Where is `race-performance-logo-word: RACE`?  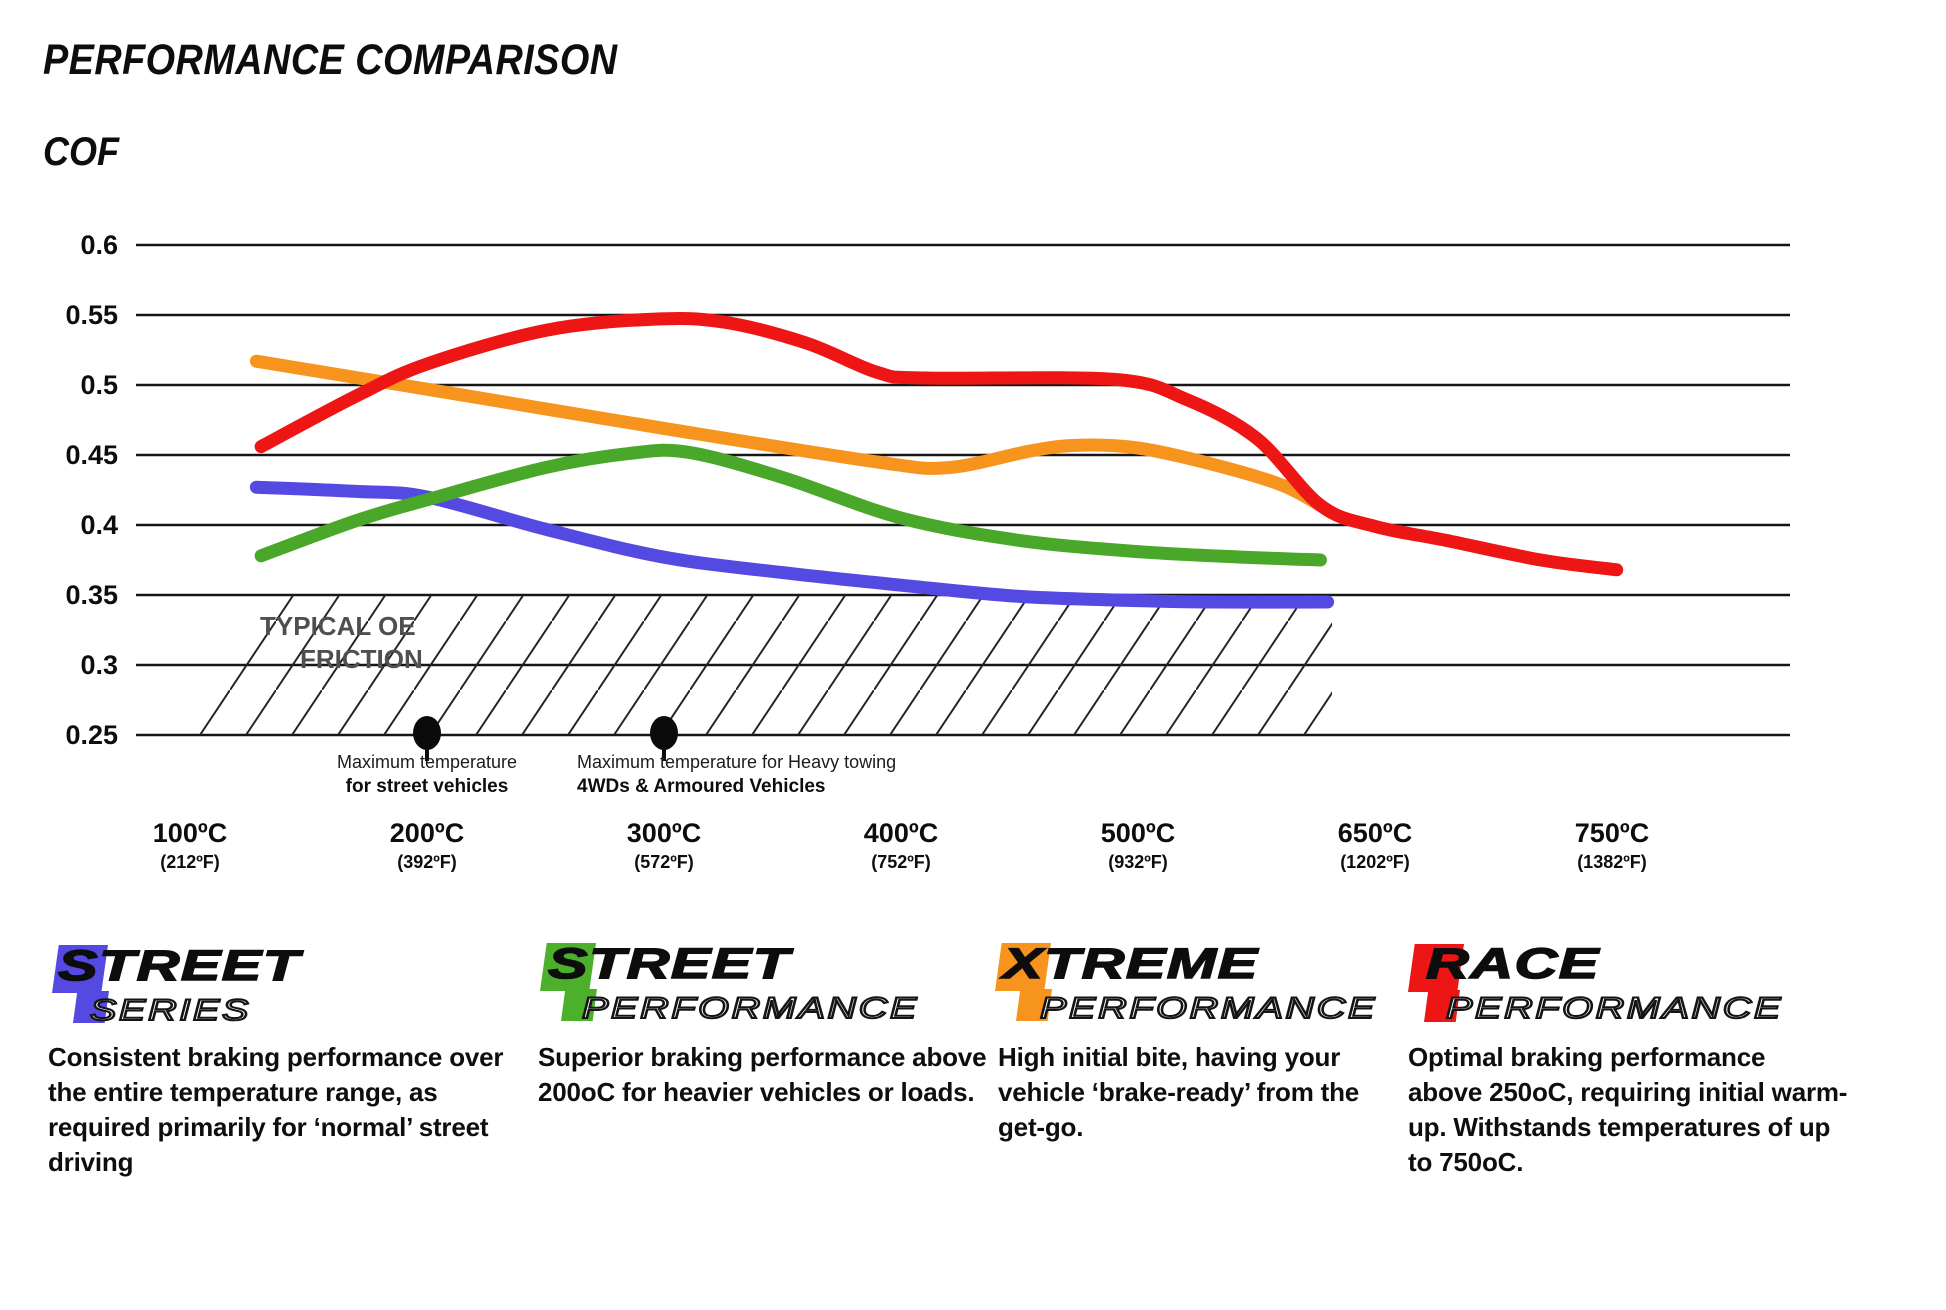
race-performance-logo-word: RACE is located at coordinates (1512, 964).